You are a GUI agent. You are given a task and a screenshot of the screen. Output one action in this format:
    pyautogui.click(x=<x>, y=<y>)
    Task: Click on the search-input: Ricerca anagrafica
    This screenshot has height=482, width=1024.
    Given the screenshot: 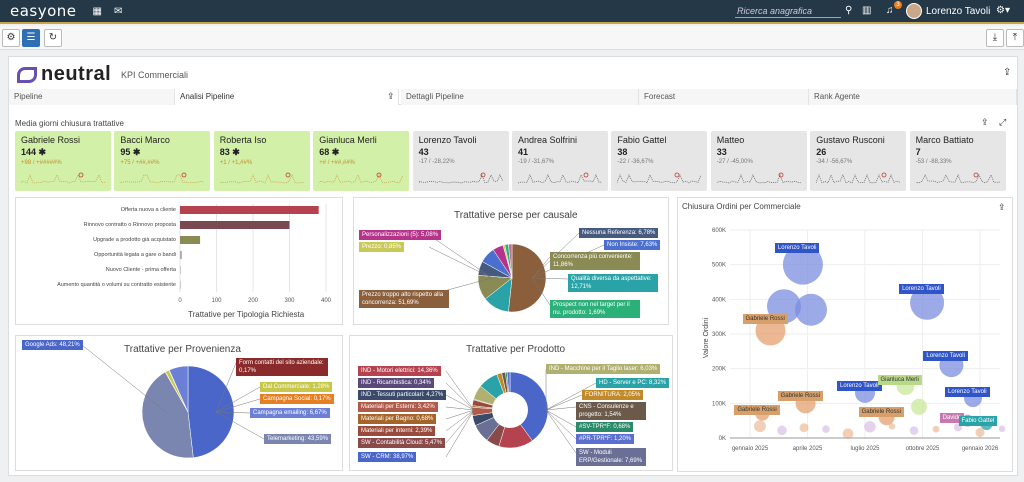 What is the action you would take?
    pyautogui.click(x=788, y=11)
    